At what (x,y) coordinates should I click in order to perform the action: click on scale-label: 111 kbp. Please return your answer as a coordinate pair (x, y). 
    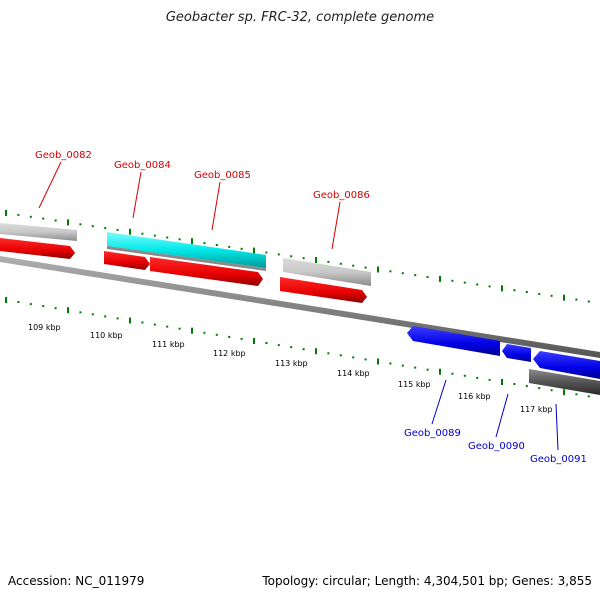
    Looking at the image, I should click on (168, 344).